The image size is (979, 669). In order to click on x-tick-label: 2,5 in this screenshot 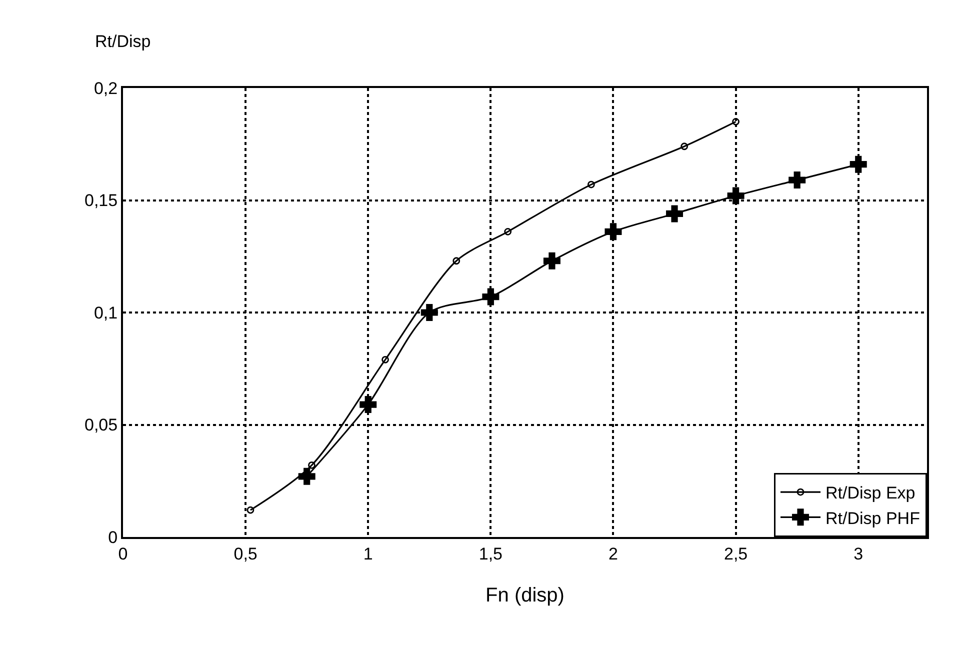, I will do `click(736, 554)`.